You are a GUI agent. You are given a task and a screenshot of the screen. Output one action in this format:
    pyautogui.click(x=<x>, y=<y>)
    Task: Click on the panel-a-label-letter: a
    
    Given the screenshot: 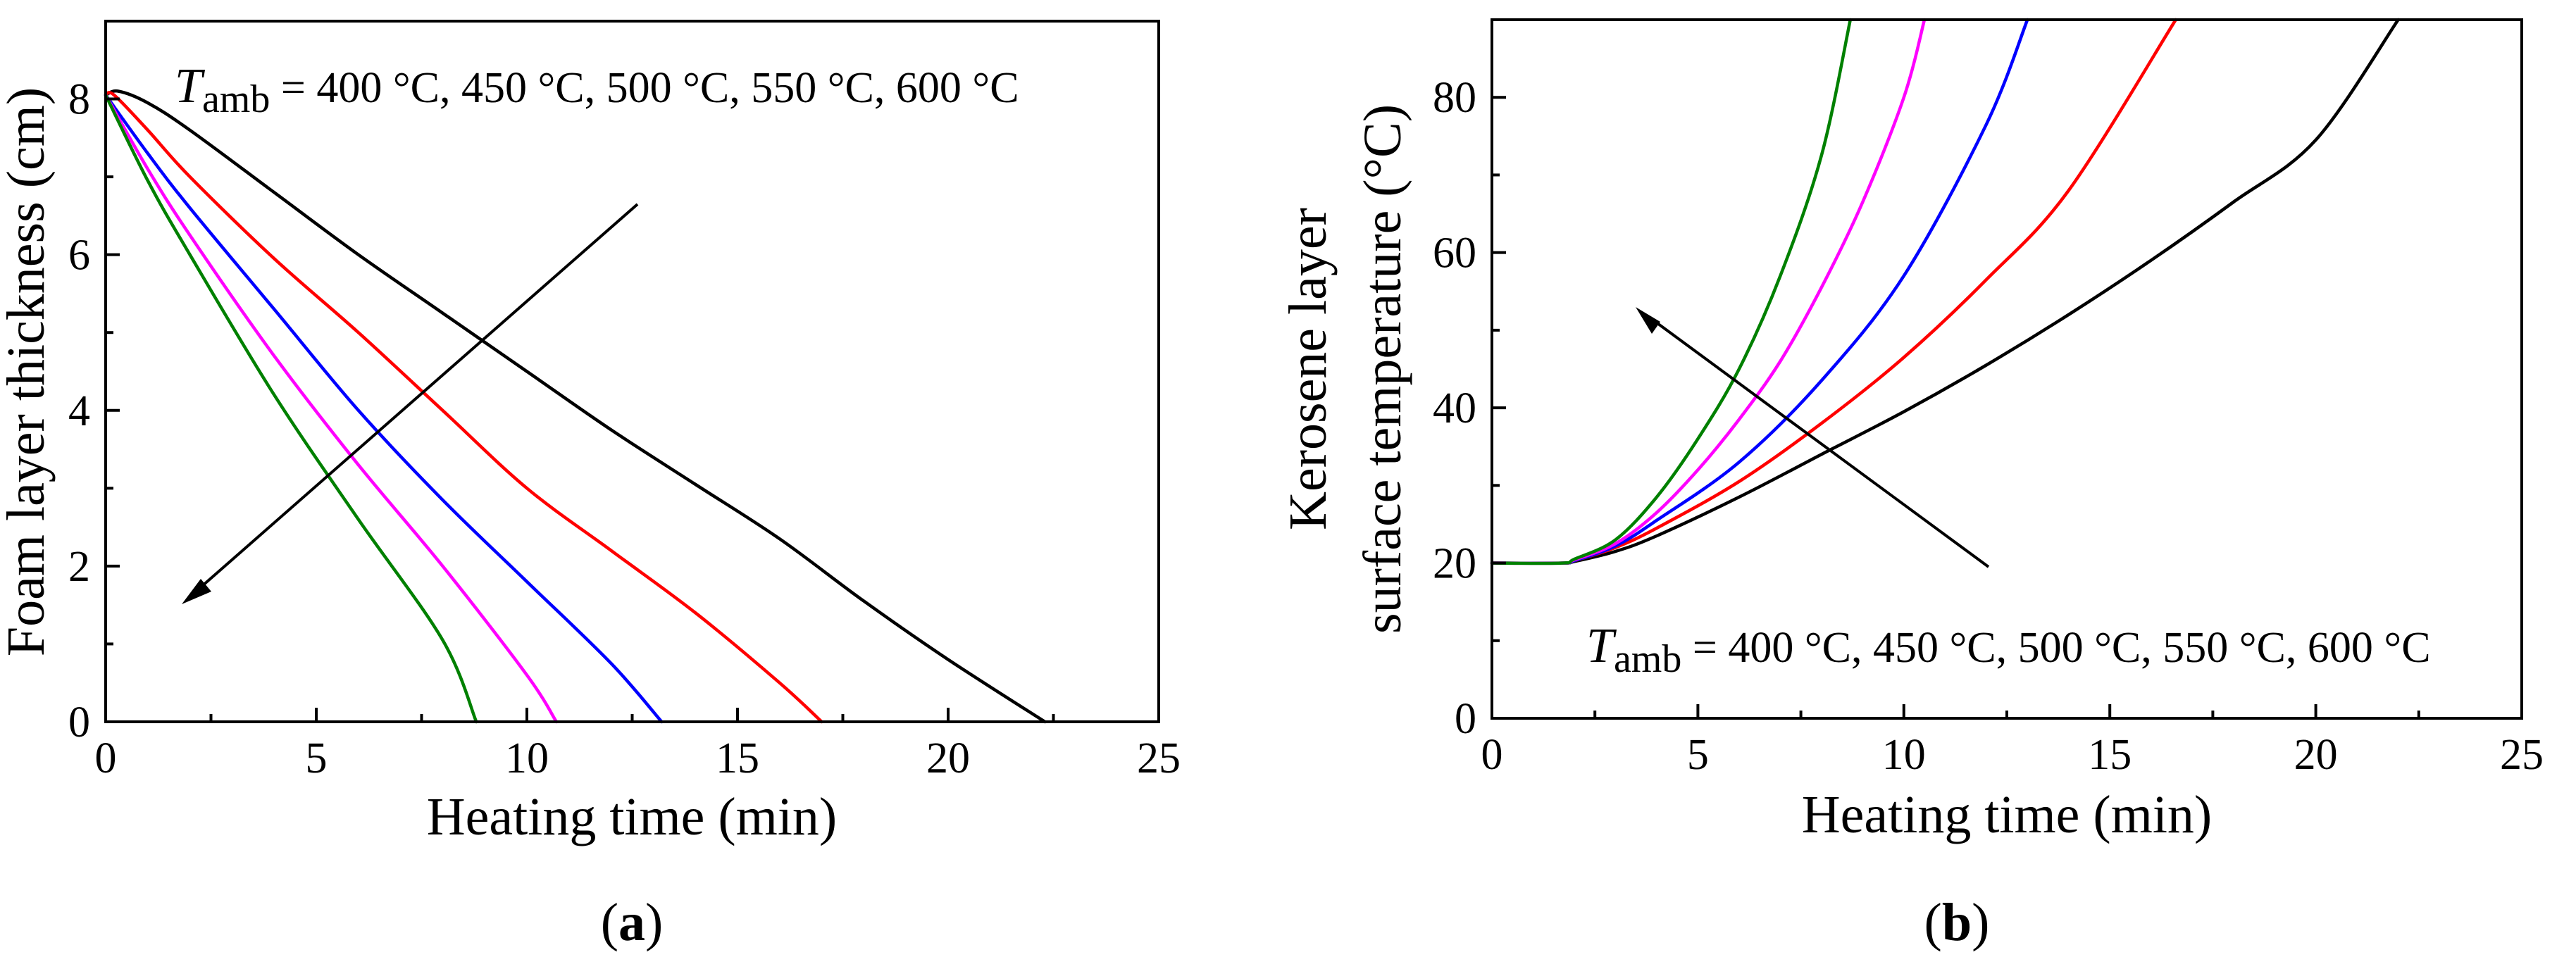 What is the action you would take?
    pyautogui.click(x=631, y=922)
    